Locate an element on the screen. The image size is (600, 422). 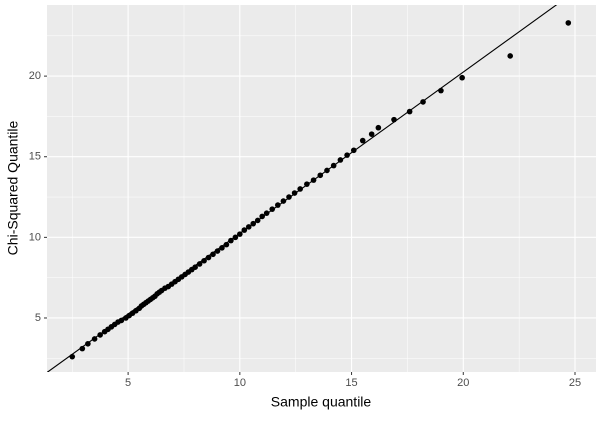
y-tick-label: 20 is located at coordinates (35, 76).